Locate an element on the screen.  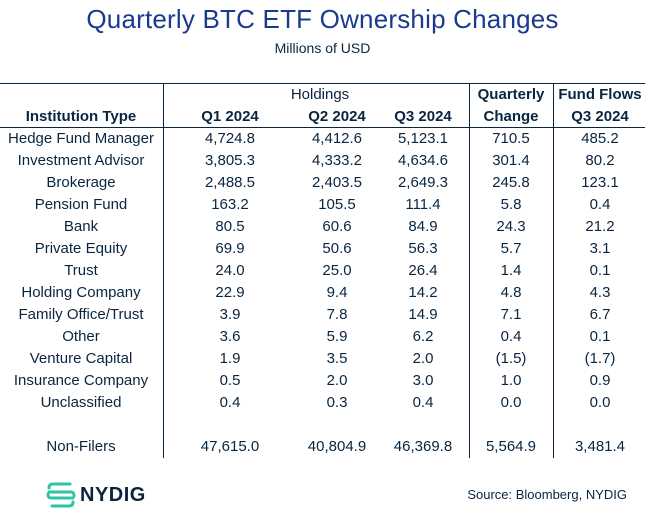
q1-cell: 3.6 is located at coordinates (230, 336).